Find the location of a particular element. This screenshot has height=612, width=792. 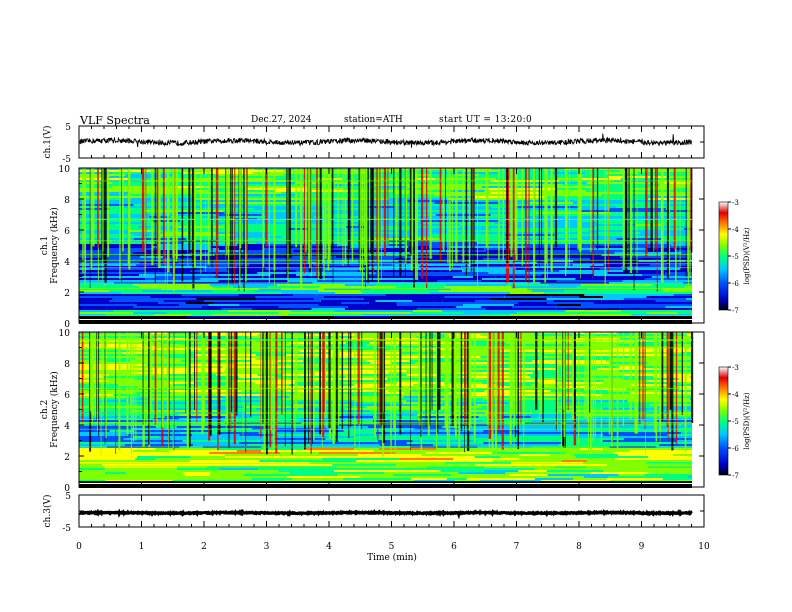

x-tick-label-0: 0 is located at coordinates (79, 547).